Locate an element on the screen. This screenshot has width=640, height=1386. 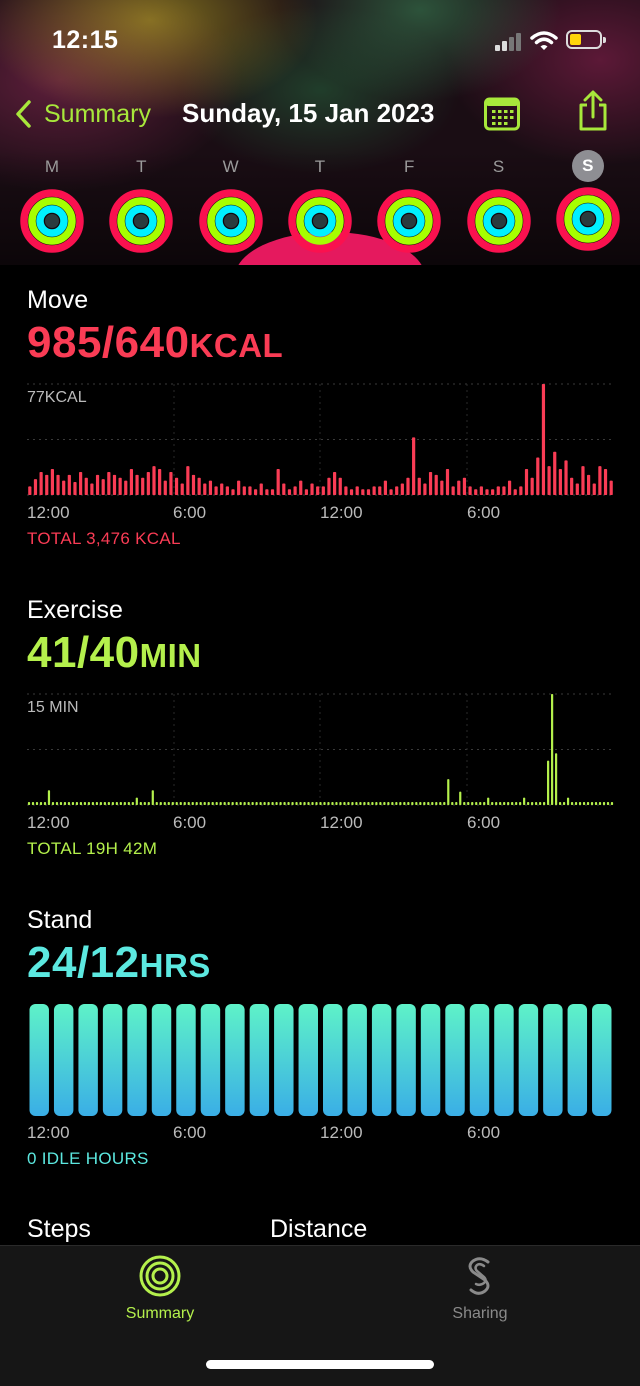
tab-sharing: Sharing is located at coordinates (480, 1288).